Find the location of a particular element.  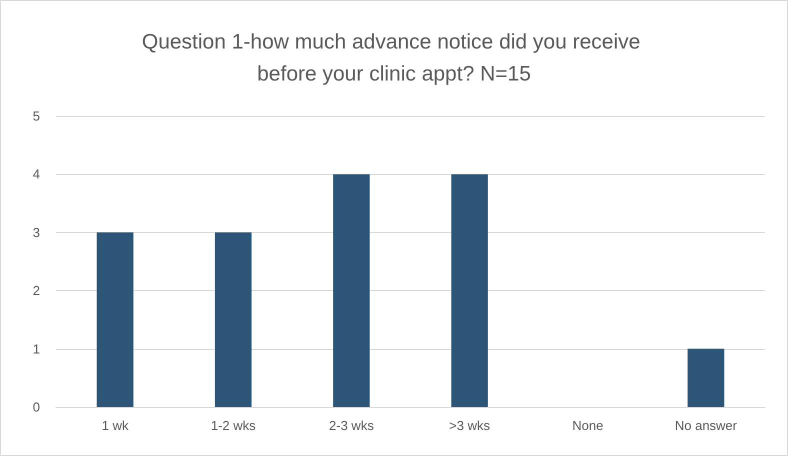

y-tick-label: 2 is located at coordinates (36, 290).